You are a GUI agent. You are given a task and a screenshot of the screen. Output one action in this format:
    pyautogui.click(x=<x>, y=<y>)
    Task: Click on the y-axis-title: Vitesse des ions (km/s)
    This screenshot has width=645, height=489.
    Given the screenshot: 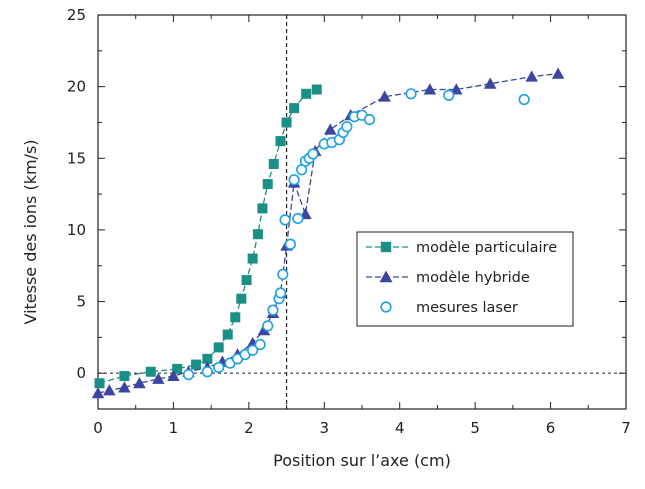 What is the action you would take?
    pyautogui.click(x=30, y=231)
    